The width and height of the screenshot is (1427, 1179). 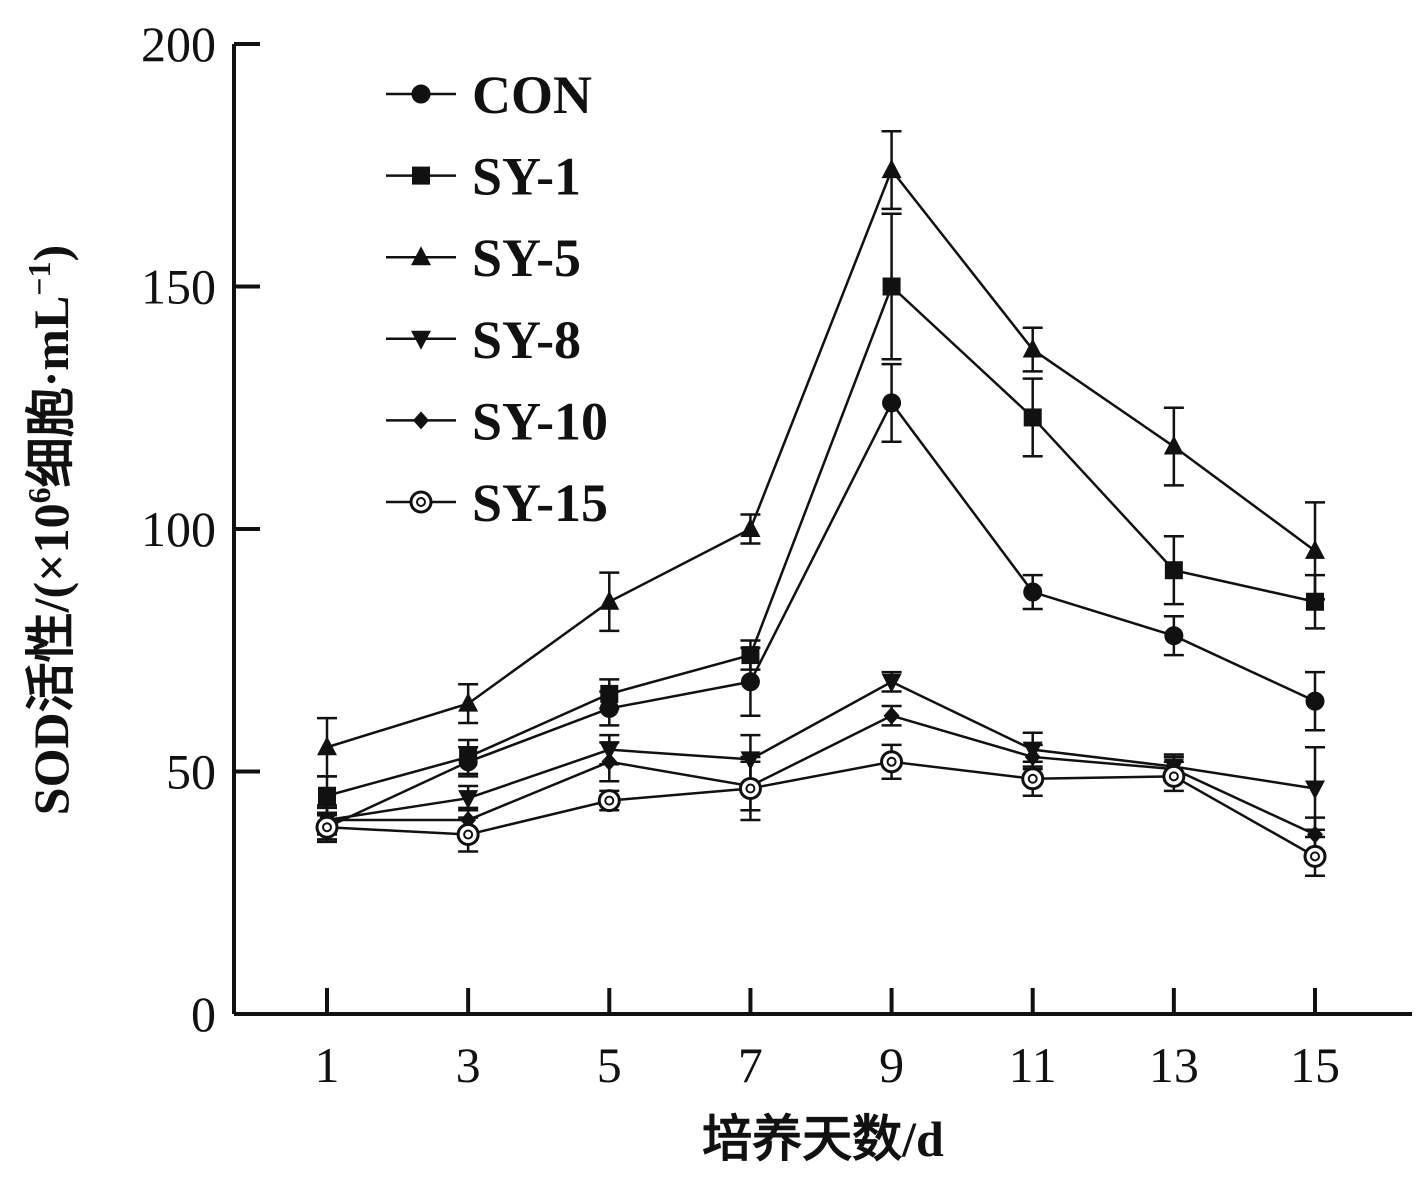 What do you see at coordinates (497, 299) in the screenshot?
I see `legend: CON SY-1 SY-5 SY-8 SY-10 SY-15` at bounding box center [497, 299].